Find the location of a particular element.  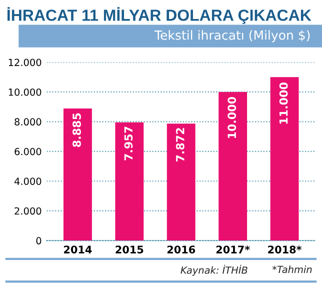

x-tick-label: 2016 is located at coordinates (181, 250).